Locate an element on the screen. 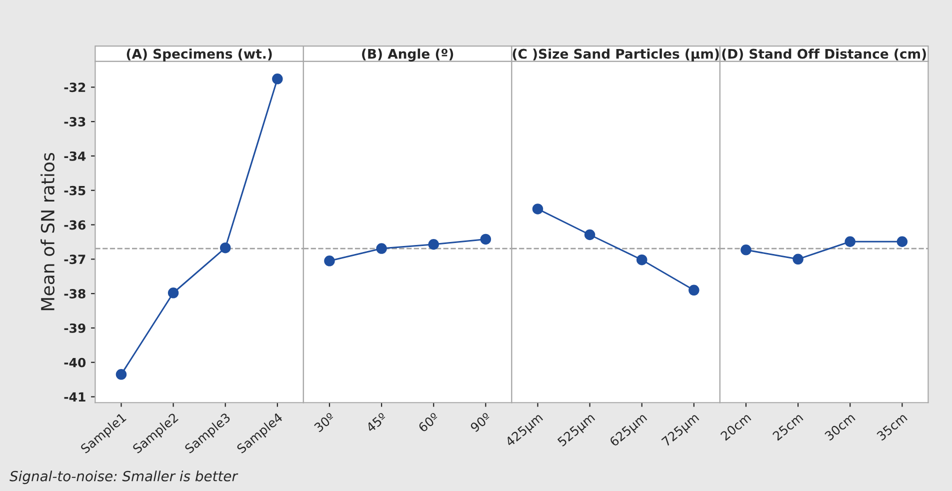 The image size is (952, 491). y-tick-label: -40 is located at coordinates (75, 363).